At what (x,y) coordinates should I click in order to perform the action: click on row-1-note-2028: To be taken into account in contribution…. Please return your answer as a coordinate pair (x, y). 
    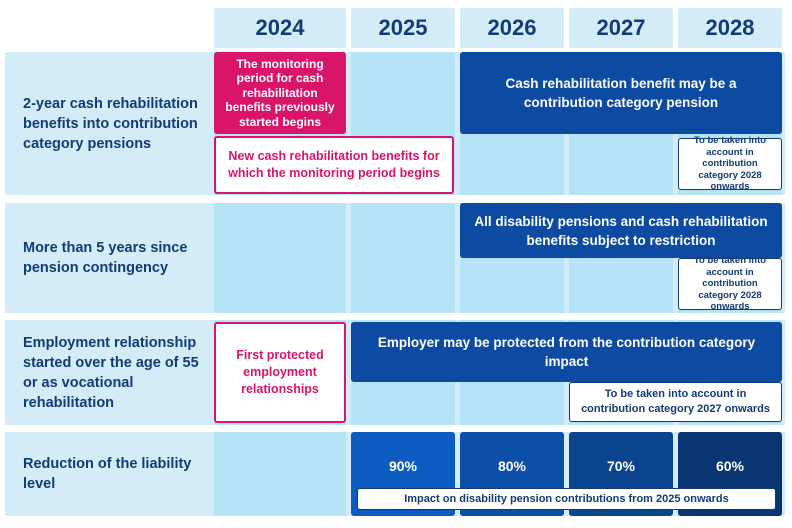
    Looking at the image, I should click on (730, 163).